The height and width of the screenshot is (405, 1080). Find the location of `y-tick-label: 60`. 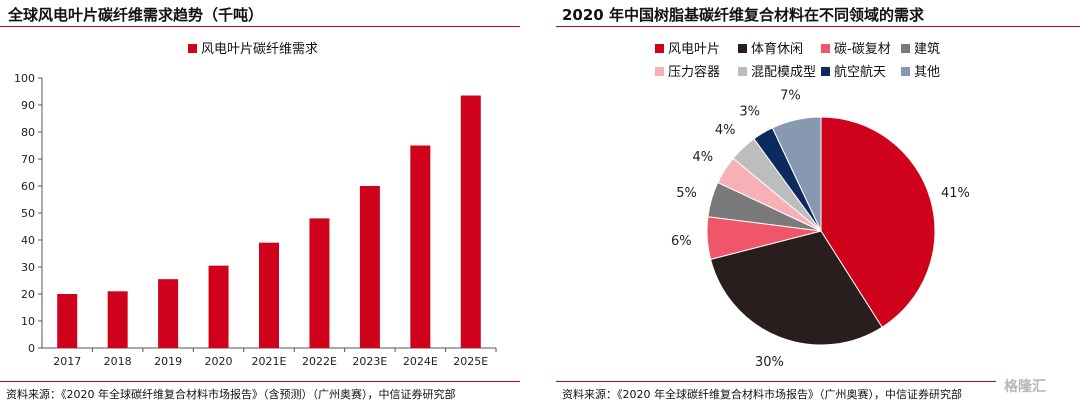

y-tick-label: 60 is located at coordinates (28, 186).